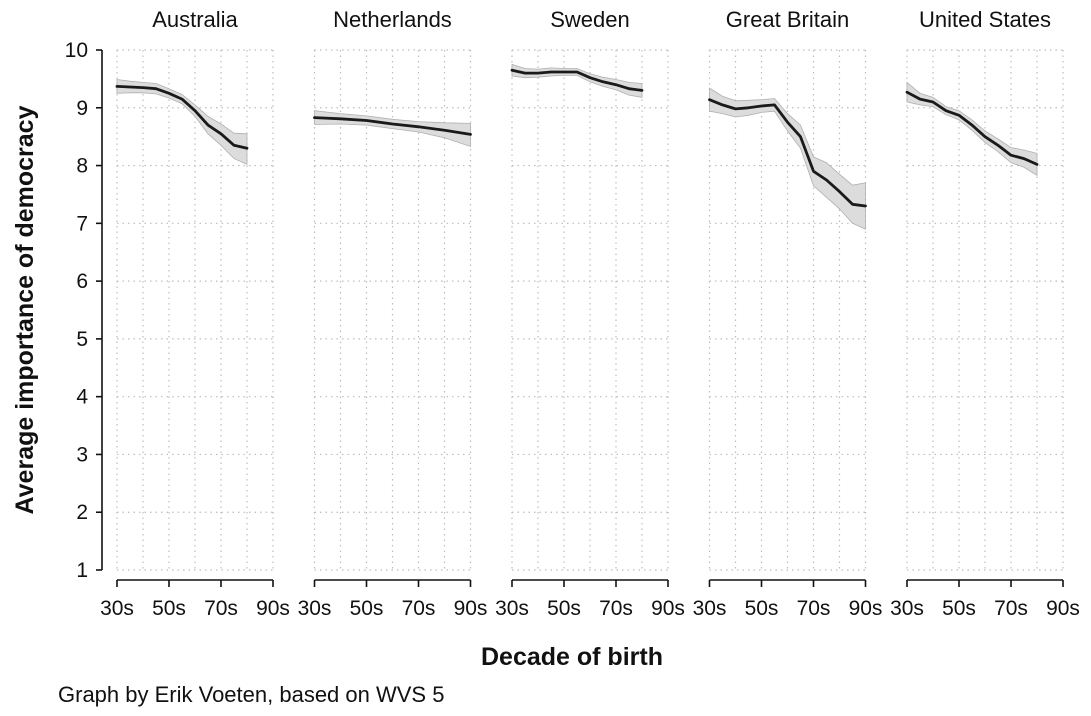 This screenshot has height=716, width=1091. I want to click on y-tick-label: 3, so click(82, 454).